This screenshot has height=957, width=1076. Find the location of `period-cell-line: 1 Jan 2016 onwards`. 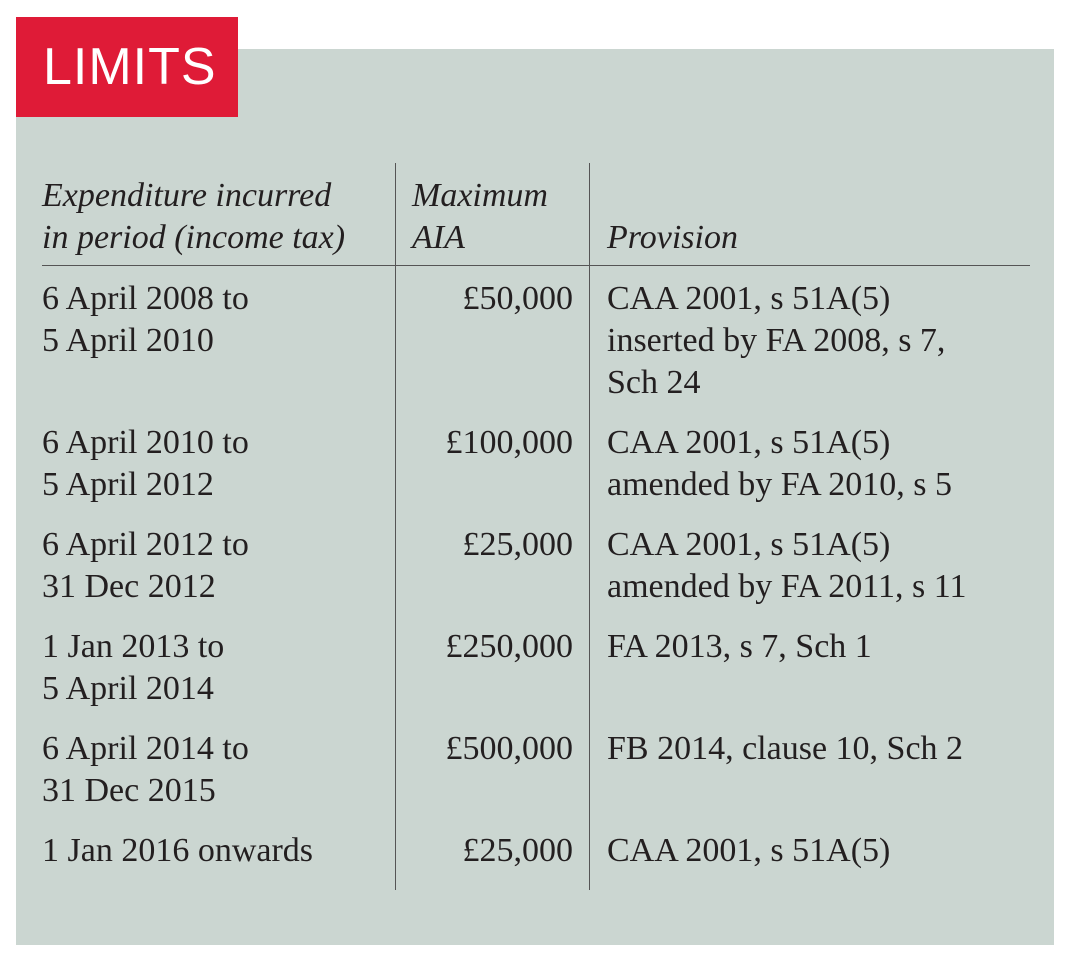

period-cell-line: 1 Jan 2016 onwards is located at coordinates (178, 850).